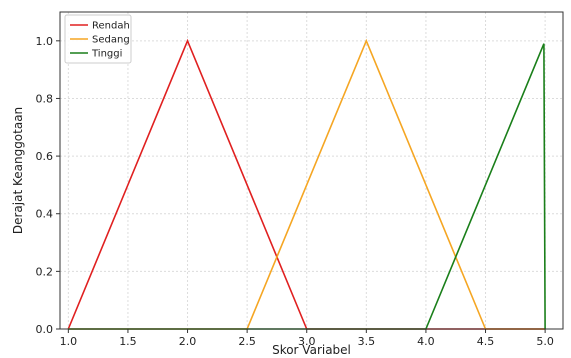 The image size is (571, 358). Describe the element at coordinates (106, 54) in the screenshot. I see `legend-label: Tinggi` at that location.